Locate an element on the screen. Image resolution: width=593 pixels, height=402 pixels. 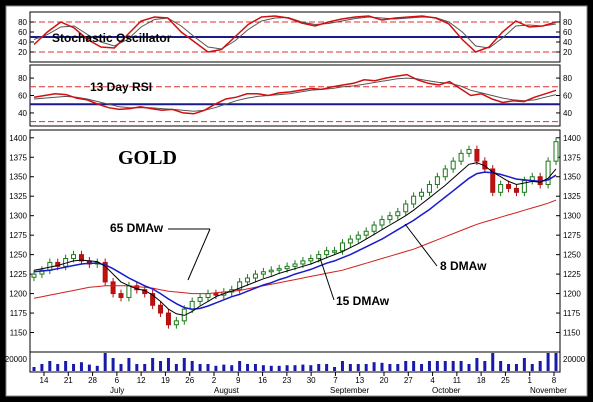
price-tick-label: 1150 is located at coordinates (19, 333).